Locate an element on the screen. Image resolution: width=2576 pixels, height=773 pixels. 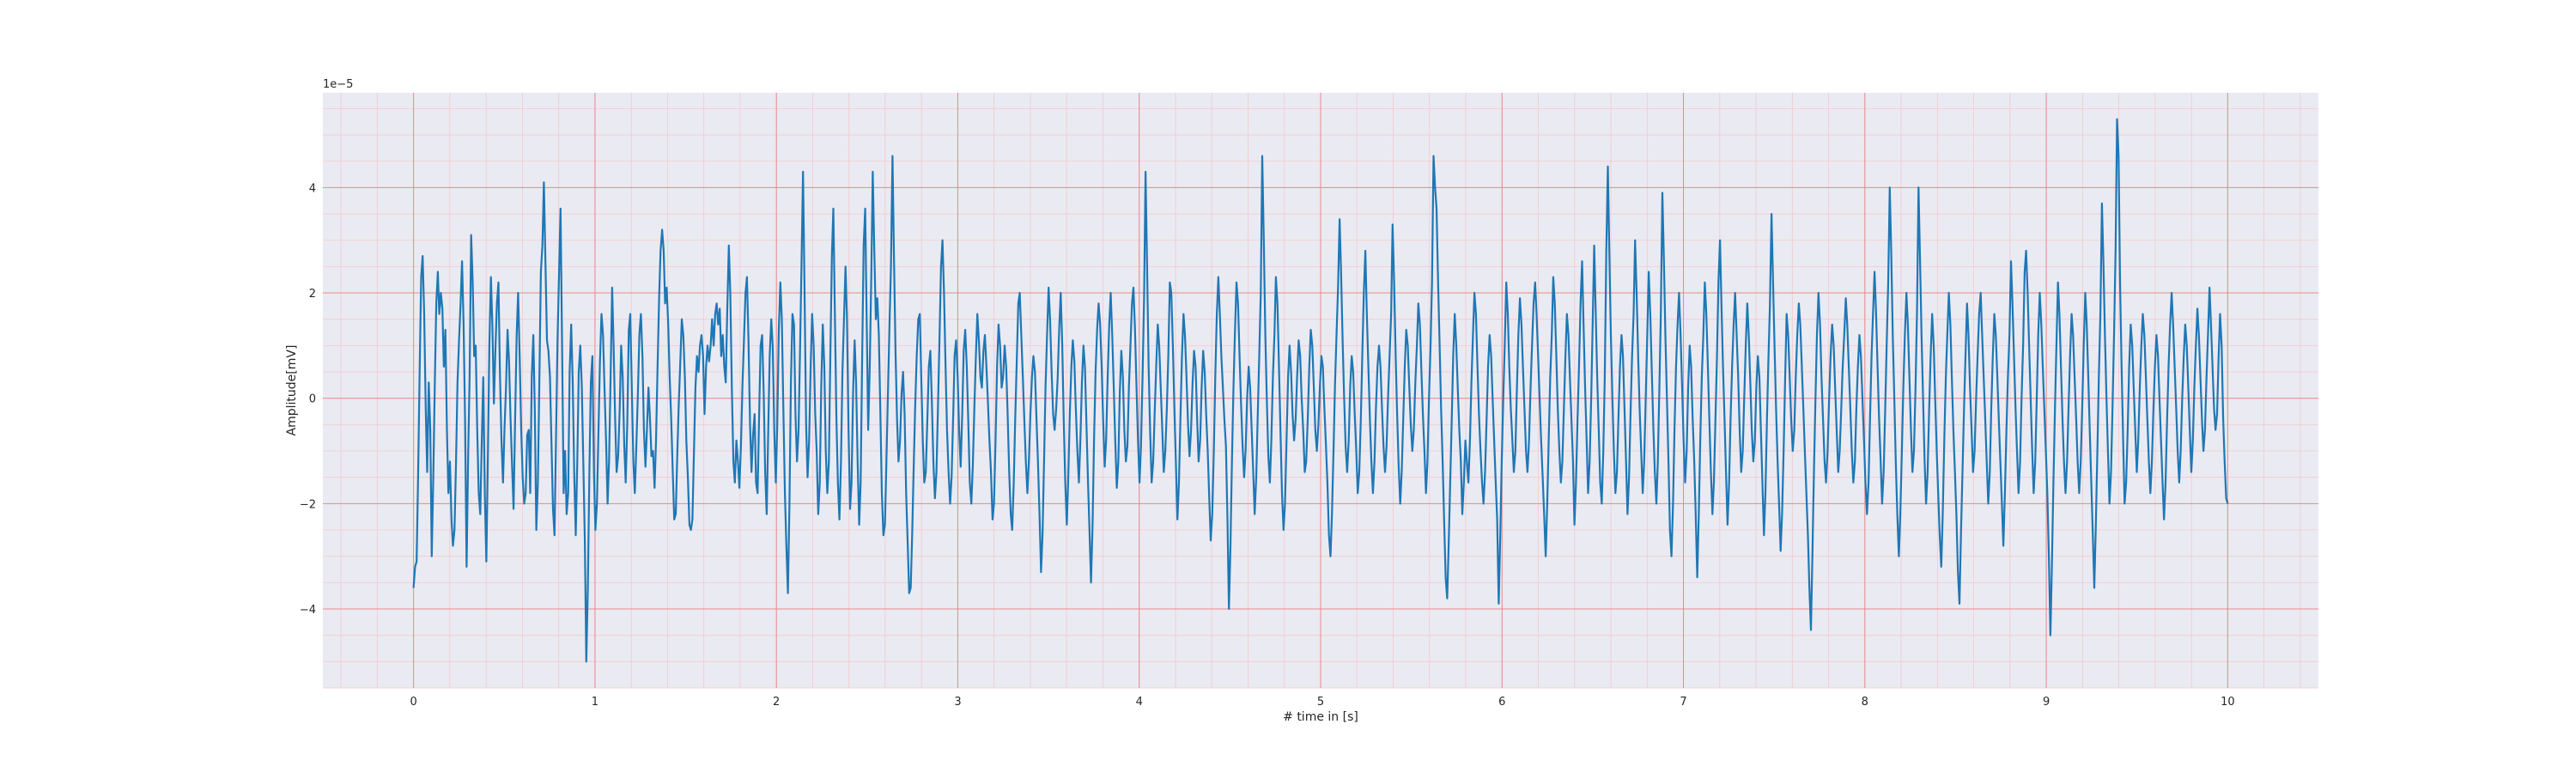
x-tick-label: 1 is located at coordinates (595, 702).